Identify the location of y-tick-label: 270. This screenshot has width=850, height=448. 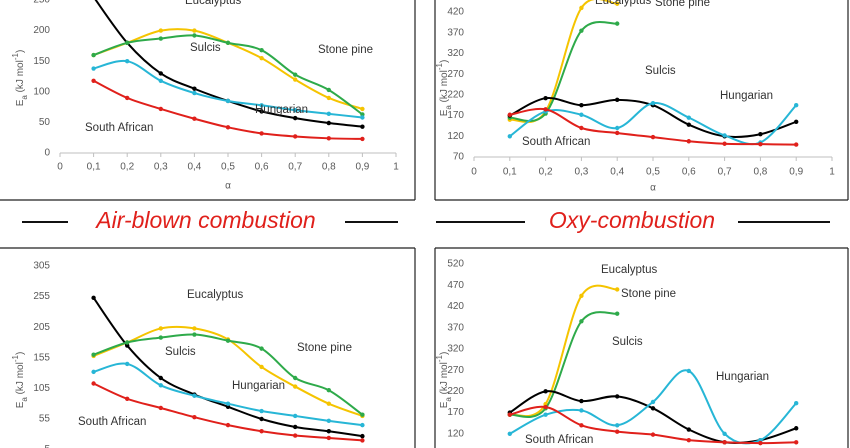
(455, 74).